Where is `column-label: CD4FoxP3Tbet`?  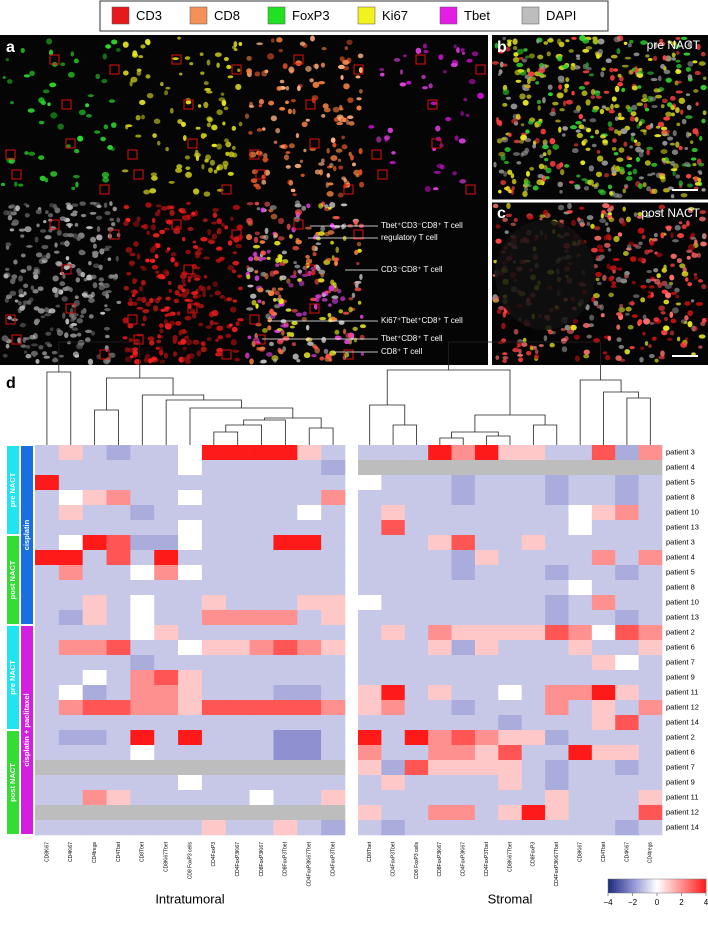 column-label: CD4FoxP3Tbet is located at coordinates (333, 858).